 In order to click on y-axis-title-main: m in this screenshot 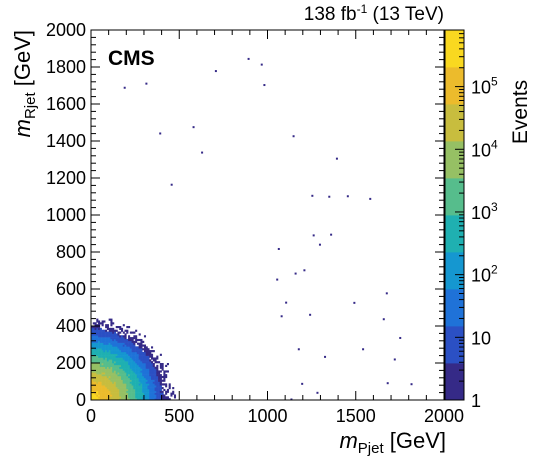, I will do `click(22, 128)`.